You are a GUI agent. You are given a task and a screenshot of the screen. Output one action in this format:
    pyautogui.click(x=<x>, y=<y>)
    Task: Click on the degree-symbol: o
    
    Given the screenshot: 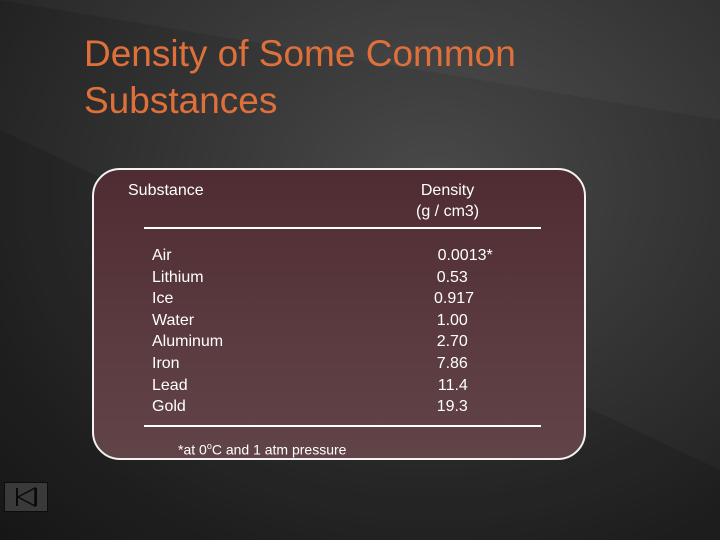 What is the action you would take?
    pyautogui.click(x=209, y=446)
    